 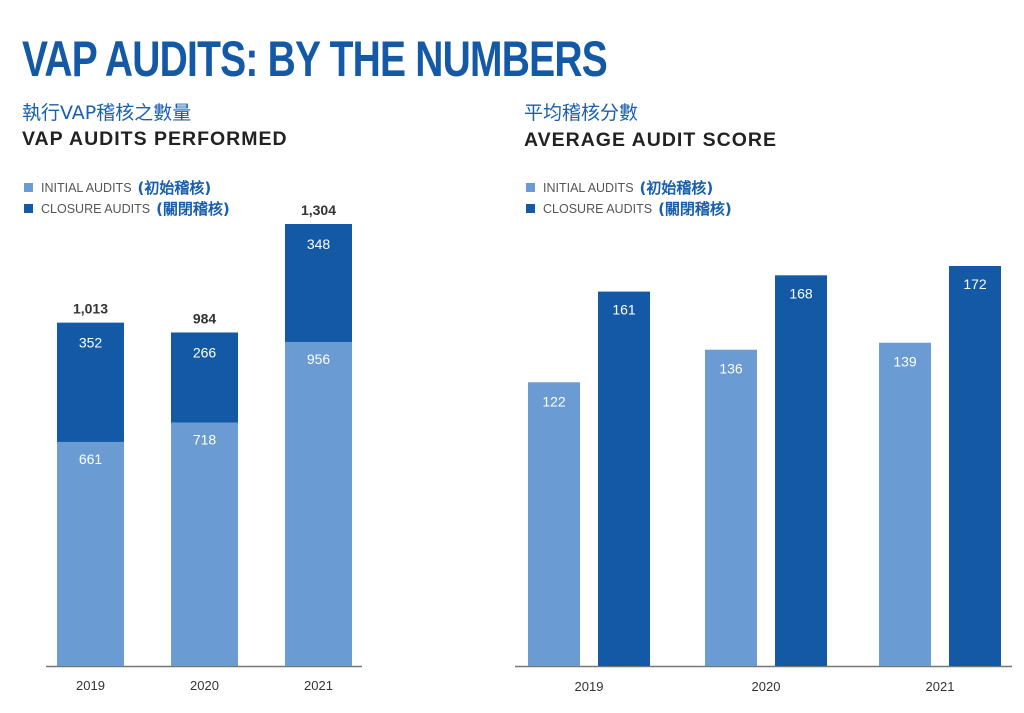 What do you see at coordinates (581, 113) in the screenshot?
I see `chart2-title-zh: 平均稽核分數` at bounding box center [581, 113].